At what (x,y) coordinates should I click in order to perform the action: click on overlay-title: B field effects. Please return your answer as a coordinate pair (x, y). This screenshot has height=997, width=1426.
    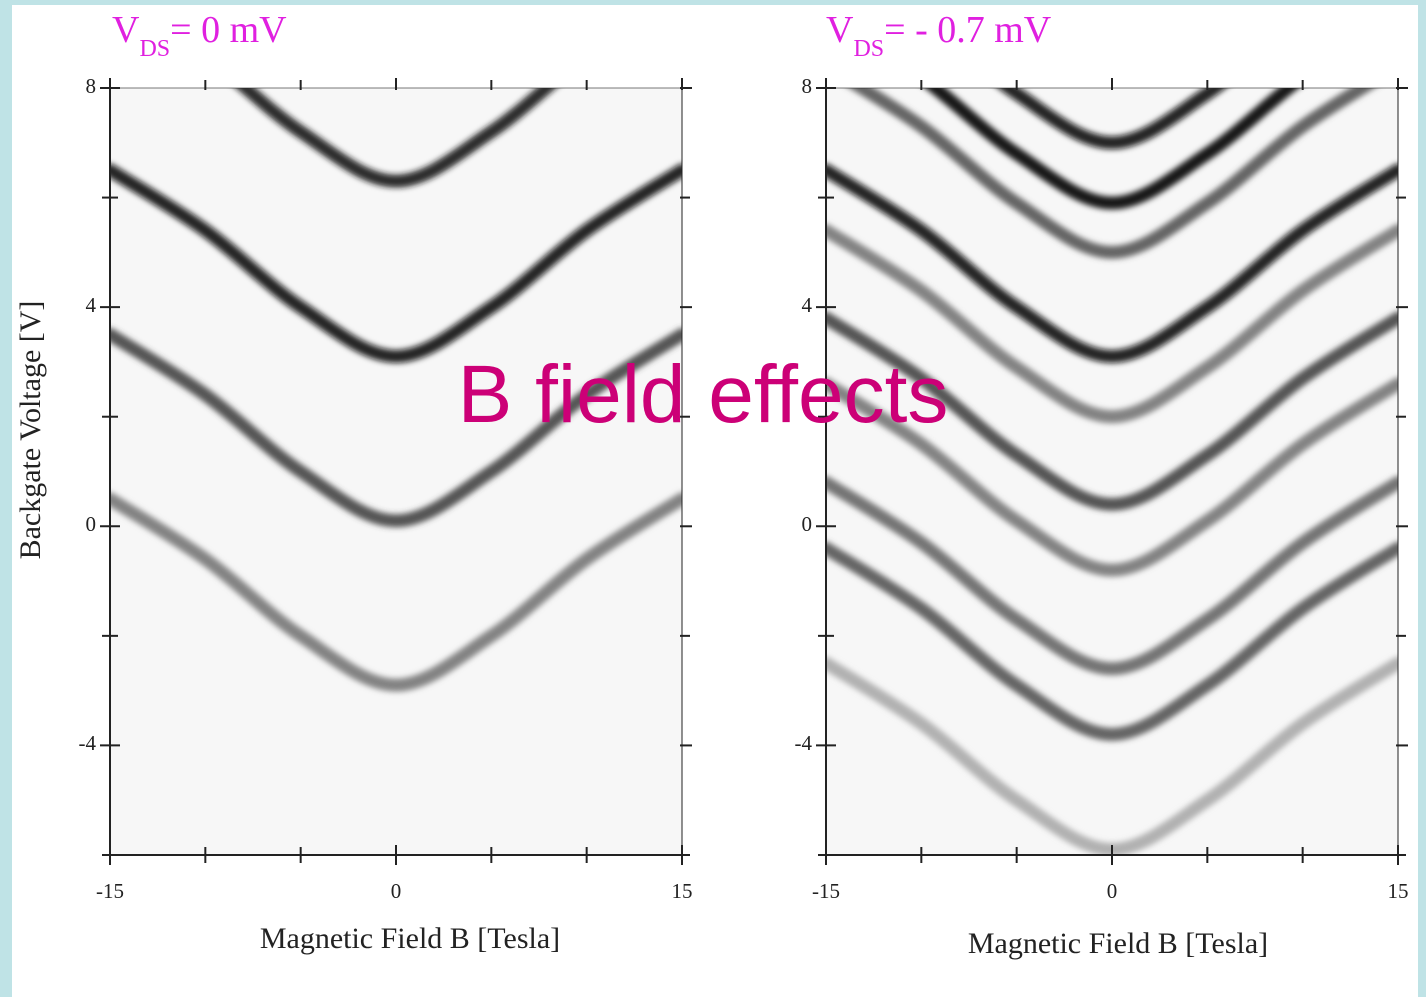
    Looking at the image, I should click on (703, 394).